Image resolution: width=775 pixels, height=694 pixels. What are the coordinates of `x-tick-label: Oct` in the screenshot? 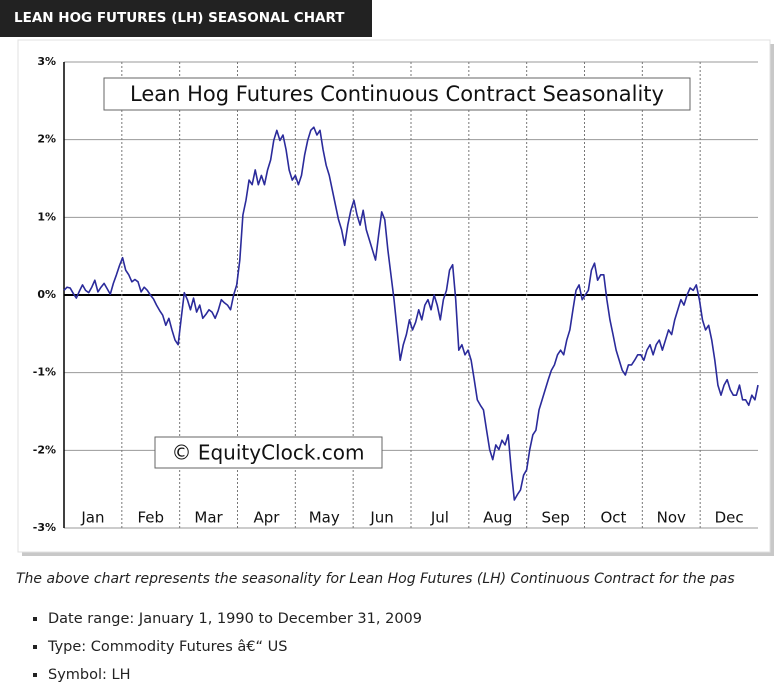 It's located at (613, 518).